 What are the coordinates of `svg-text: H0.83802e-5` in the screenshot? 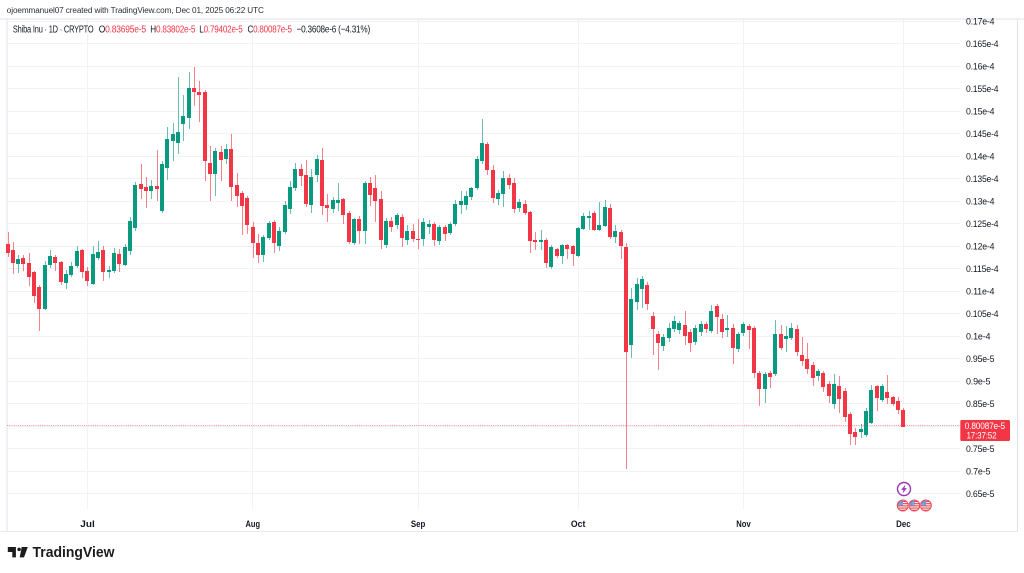 It's located at (172, 30).